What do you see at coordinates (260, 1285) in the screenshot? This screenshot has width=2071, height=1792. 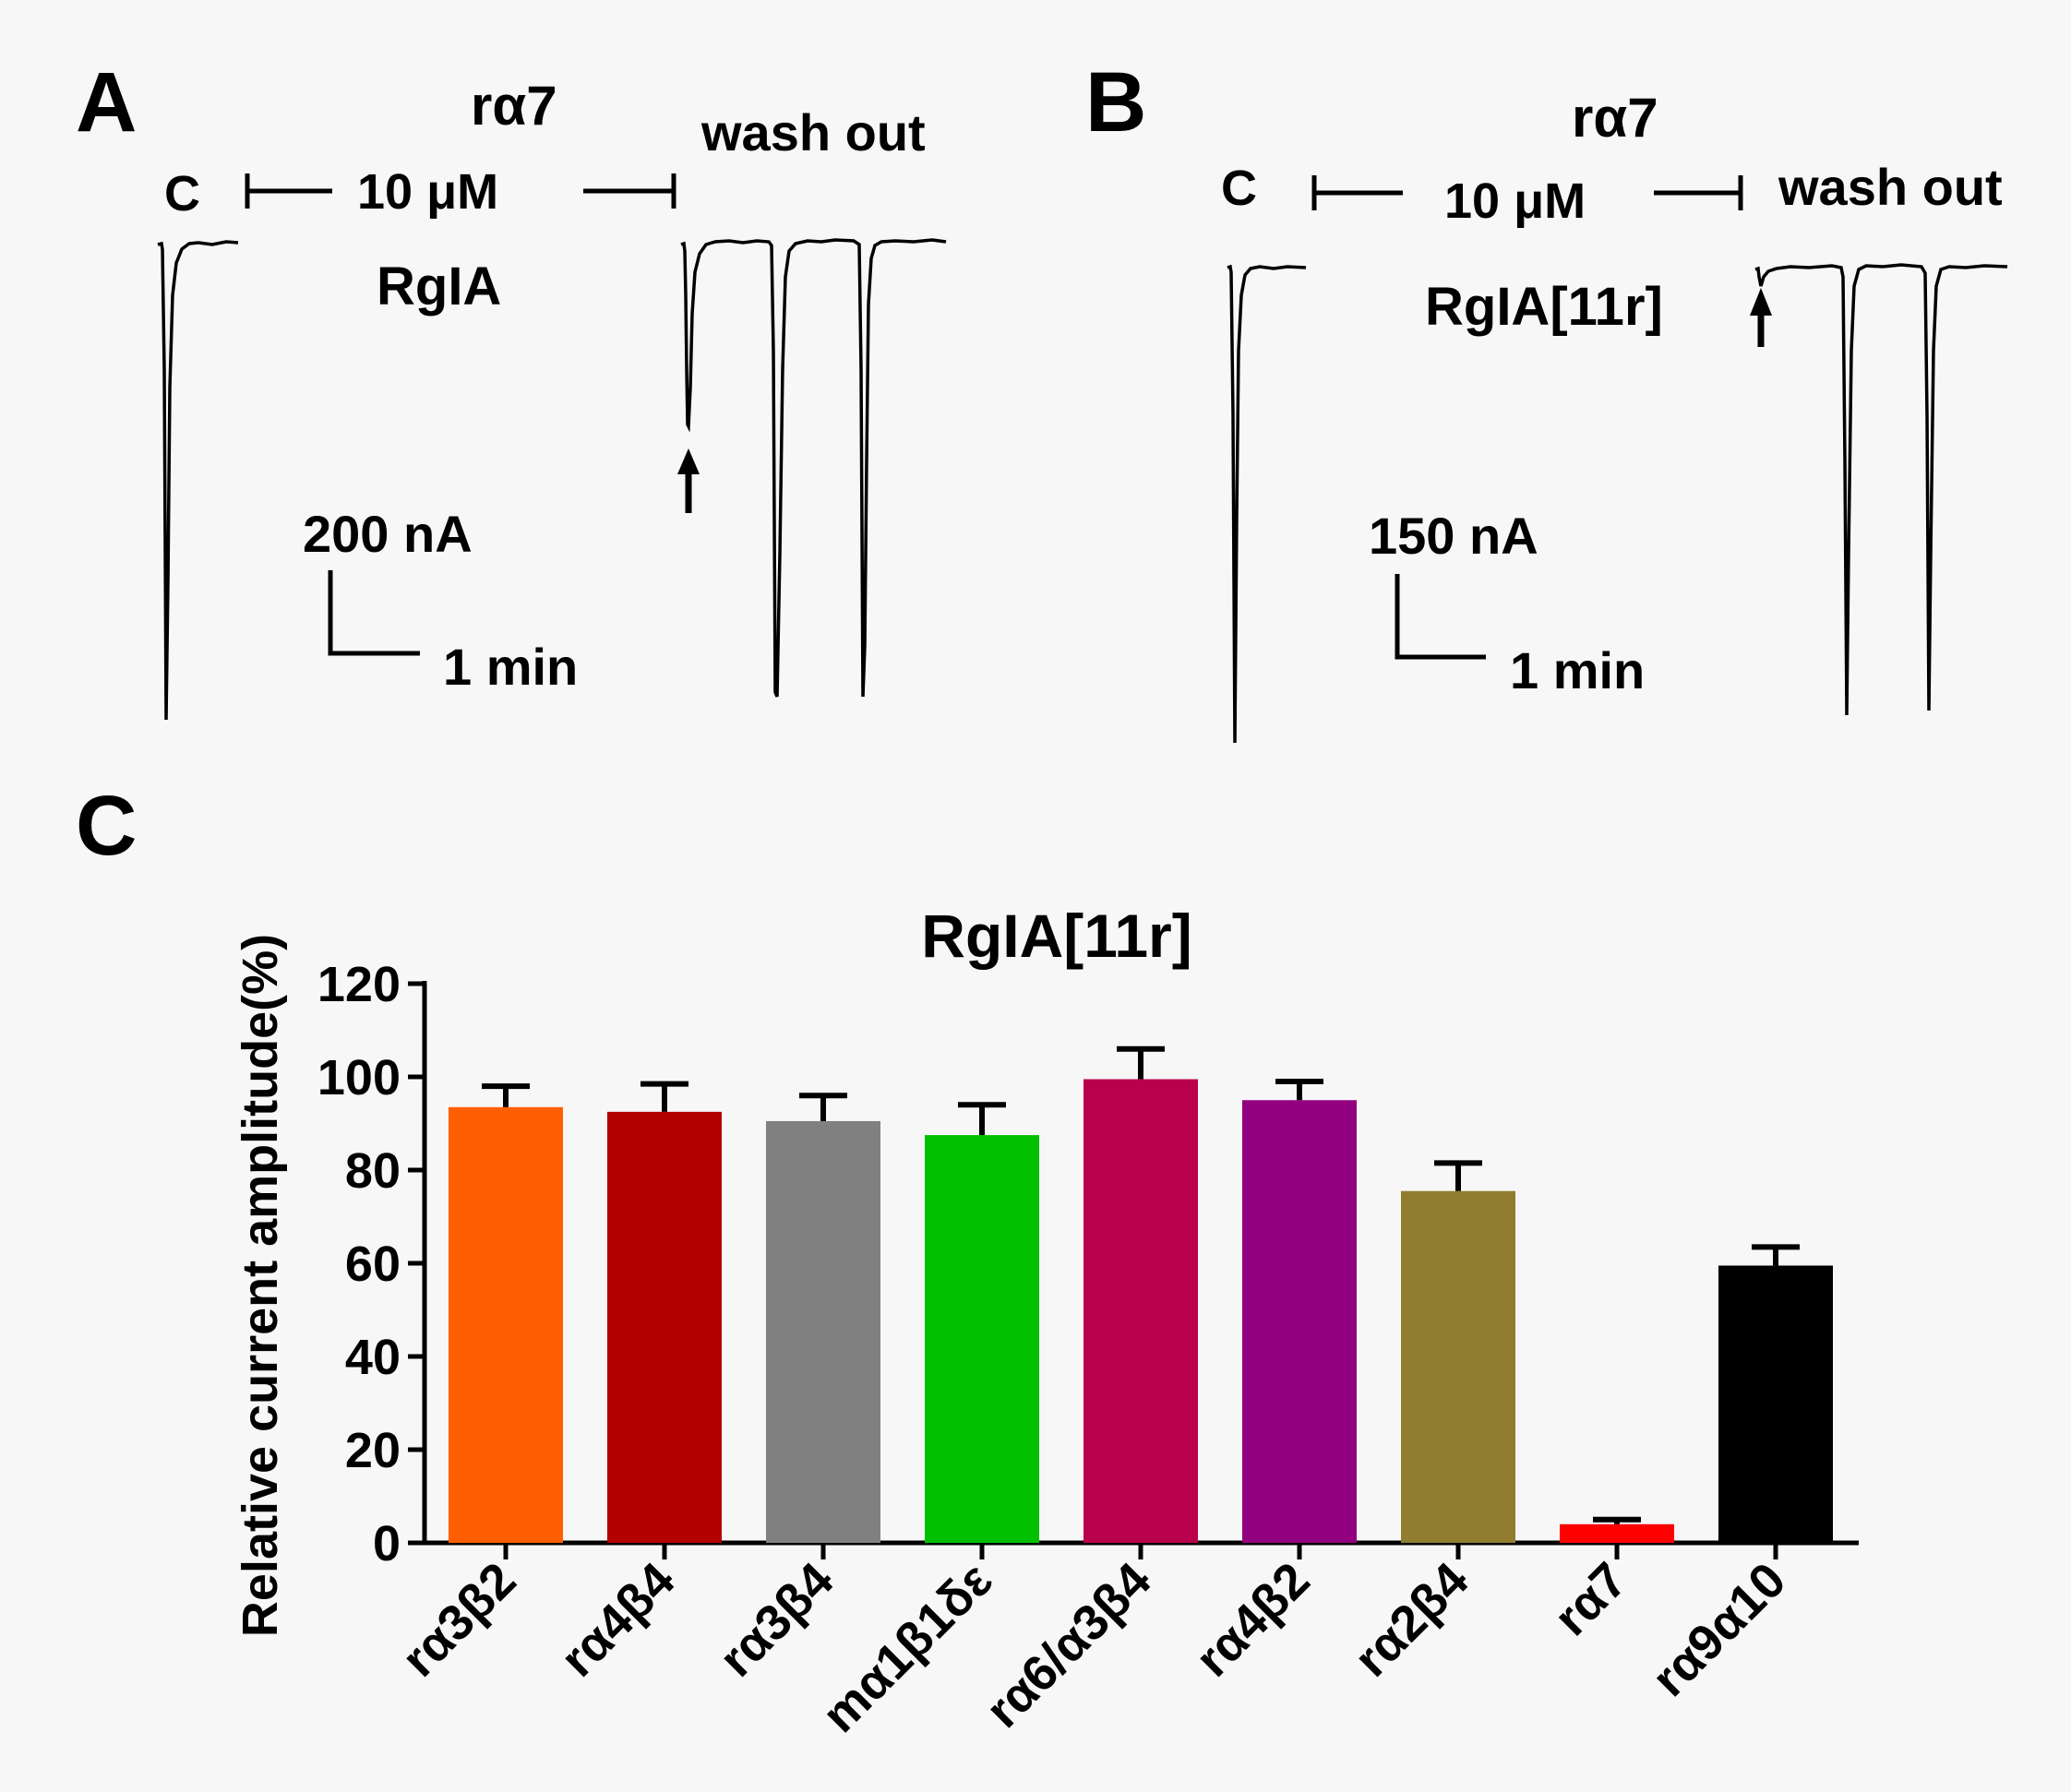 I see `y-axis-label: Relative current amplitude(%)` at bounding box center [260, 1285].